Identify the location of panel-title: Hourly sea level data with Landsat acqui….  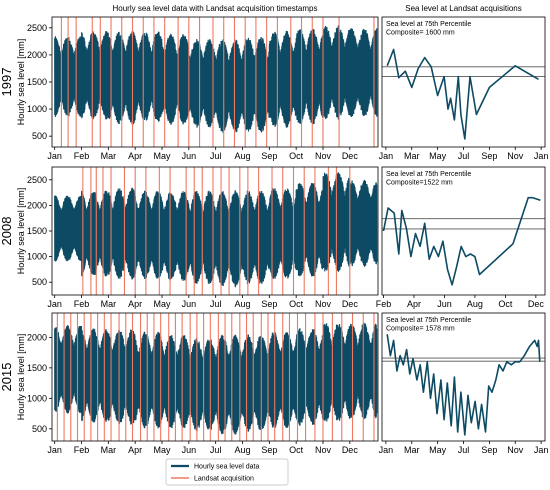
(215, 8).